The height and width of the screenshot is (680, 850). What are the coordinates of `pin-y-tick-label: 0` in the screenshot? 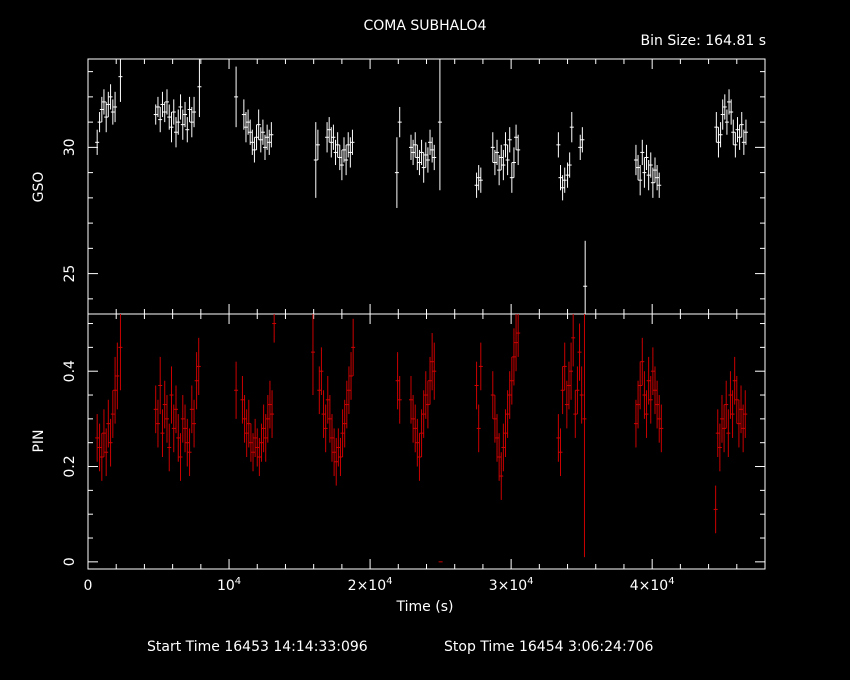 It's located at (70, 561).